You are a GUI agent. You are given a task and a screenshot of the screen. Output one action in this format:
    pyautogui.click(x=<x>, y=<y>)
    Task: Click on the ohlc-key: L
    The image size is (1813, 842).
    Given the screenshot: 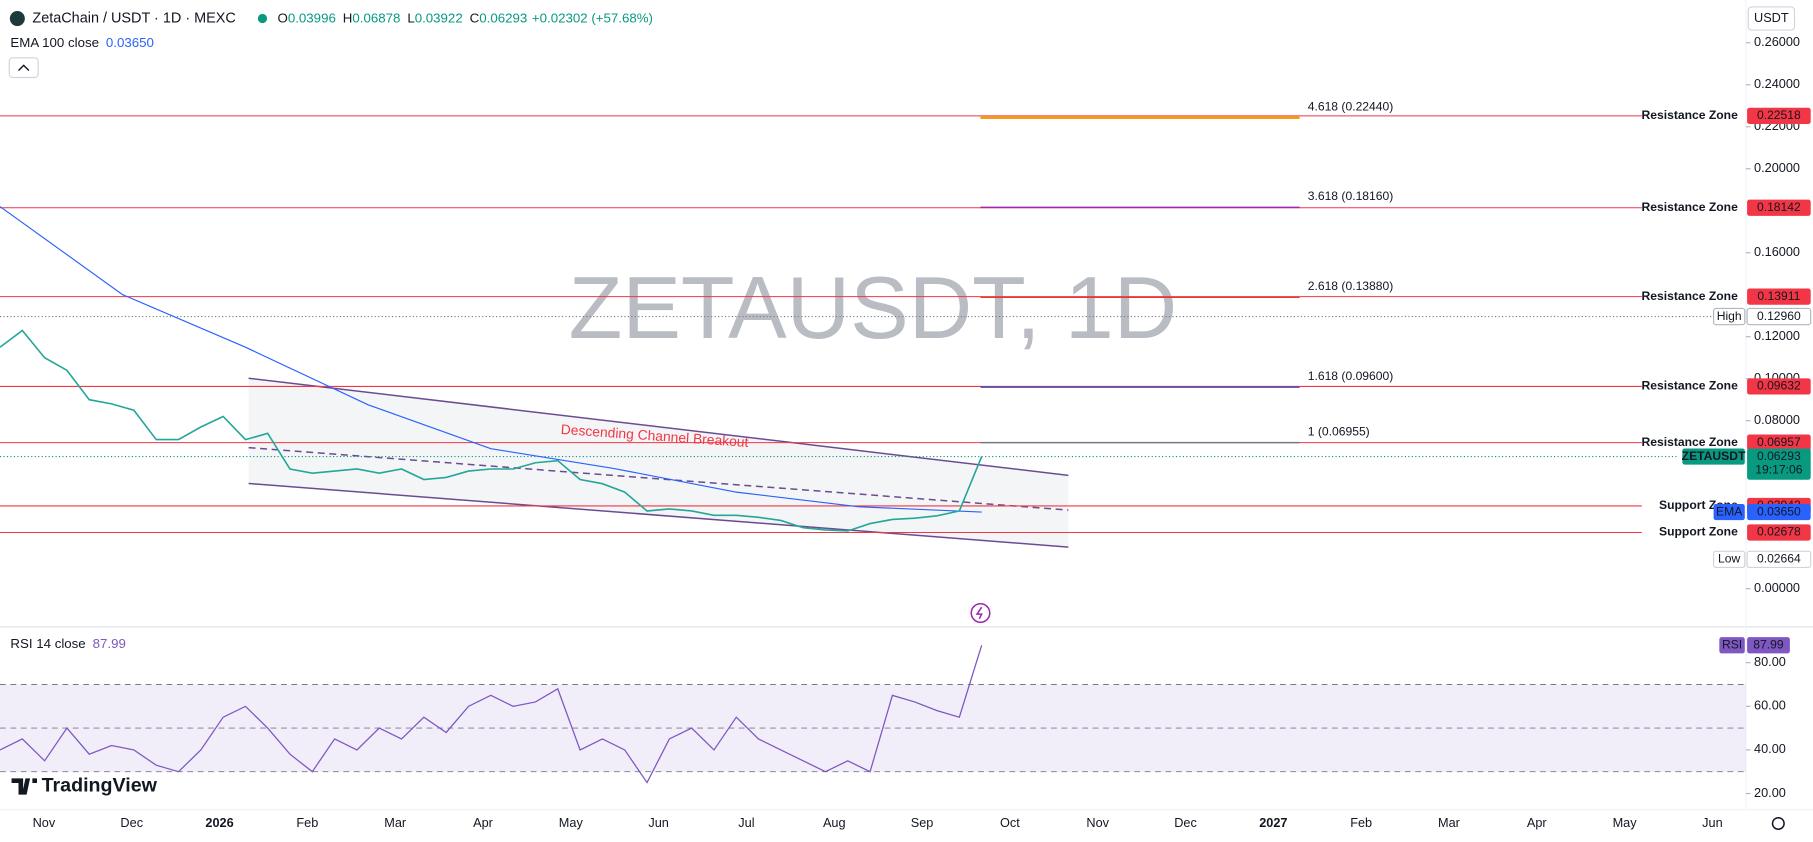 What is the action you would take?
    pyautogui.click(x=410, y=17)
    